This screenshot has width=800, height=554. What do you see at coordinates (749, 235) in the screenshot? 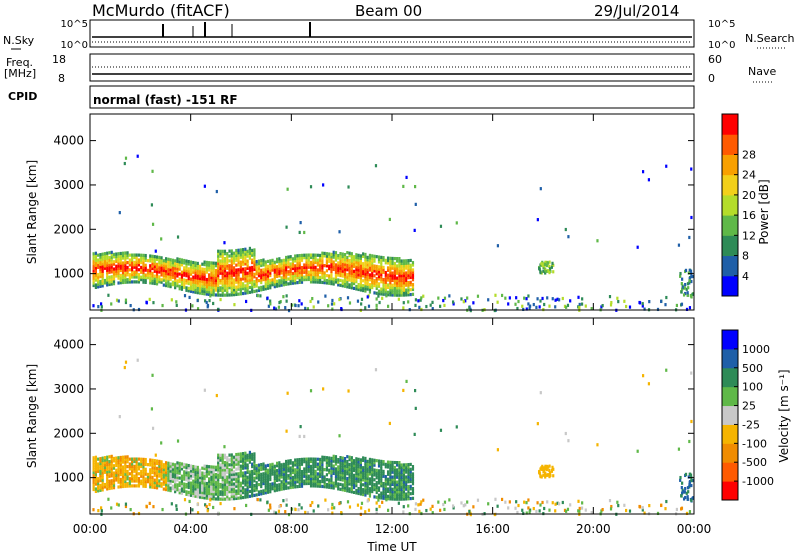
I see `colorbar-tick-label: 12` at bounding box center [749, 235].